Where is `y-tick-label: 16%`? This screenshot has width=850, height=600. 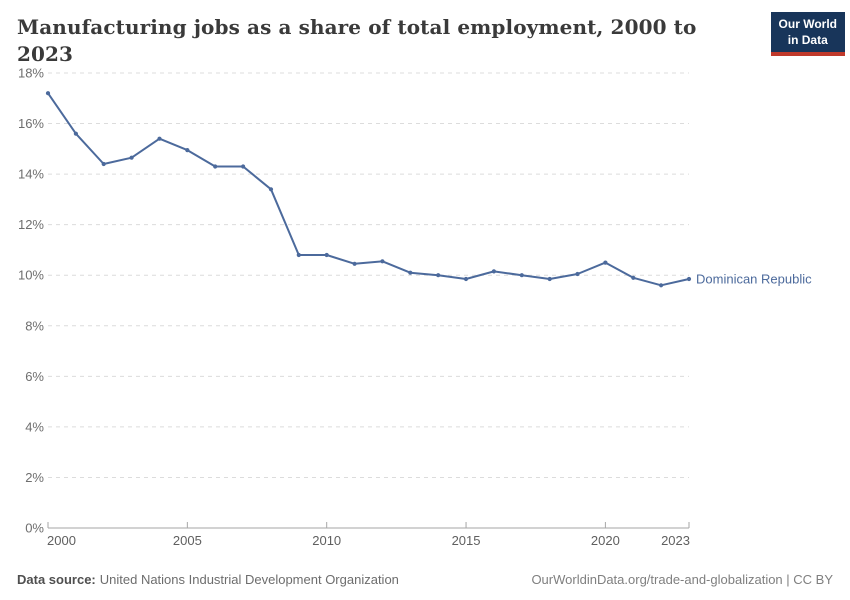
y-tick-label: 16% is located at coordinates (31, 123).